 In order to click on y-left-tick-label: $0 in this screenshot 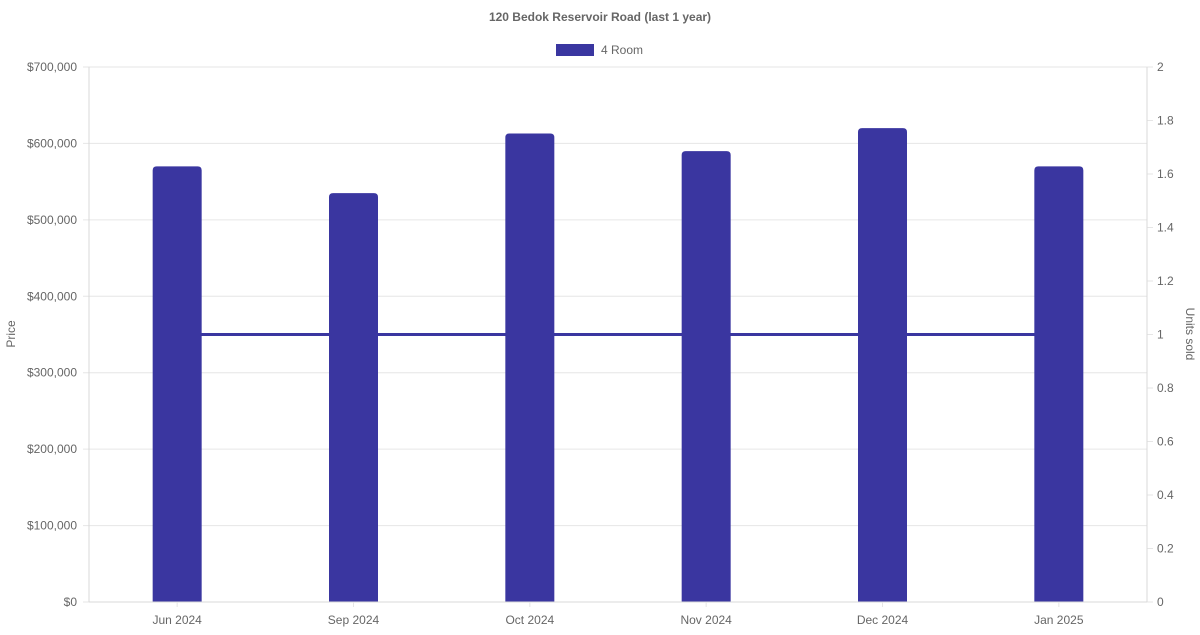, I will do `click(71, 602)`.